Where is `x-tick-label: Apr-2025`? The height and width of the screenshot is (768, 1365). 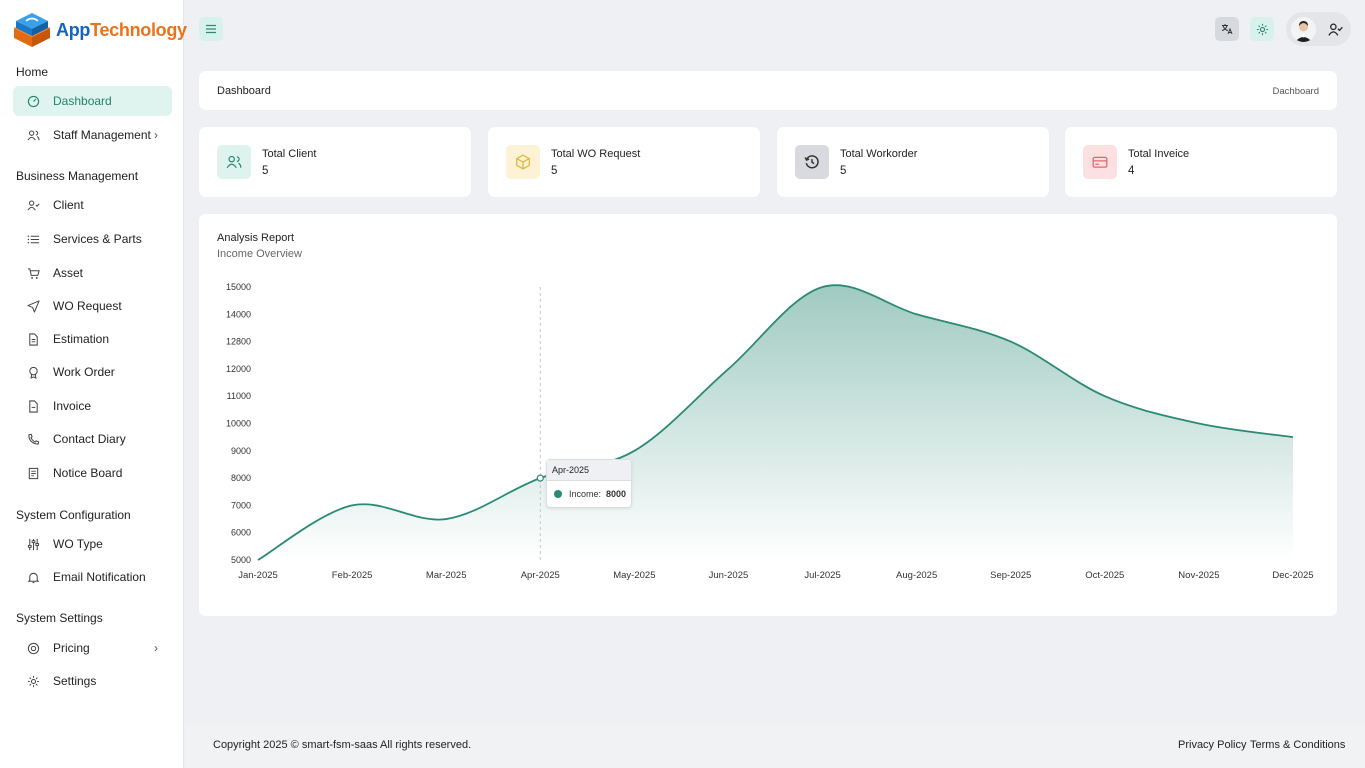
x-tick-label: Apr-2025 is located at coordinates (540, 575).